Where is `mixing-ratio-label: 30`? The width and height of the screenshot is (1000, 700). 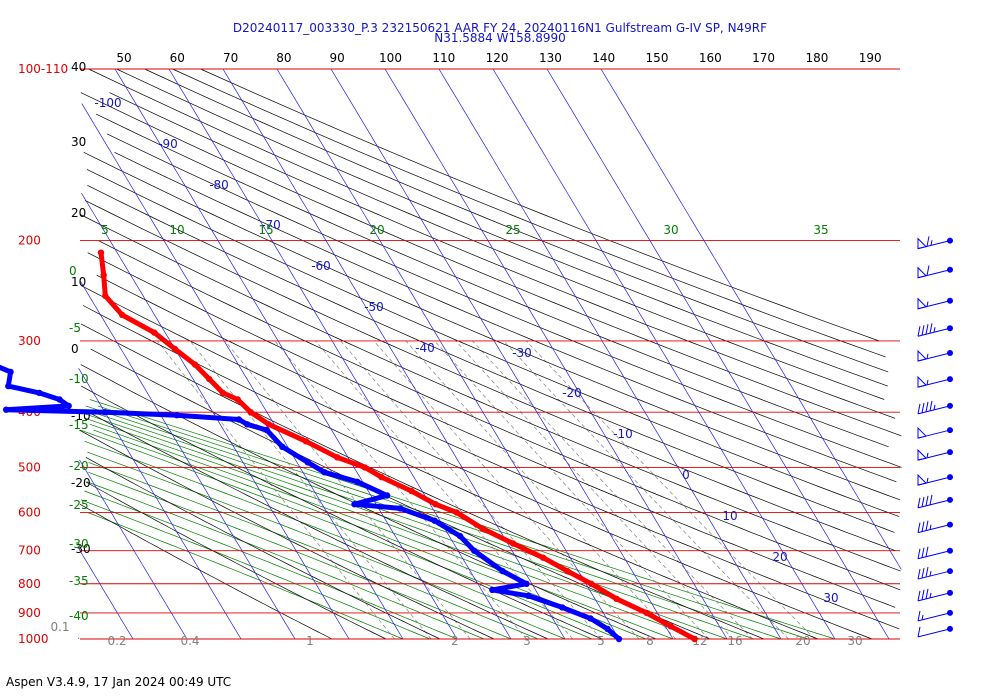 mixing-ratio-label: 30 is located at coordinates (854, 641).